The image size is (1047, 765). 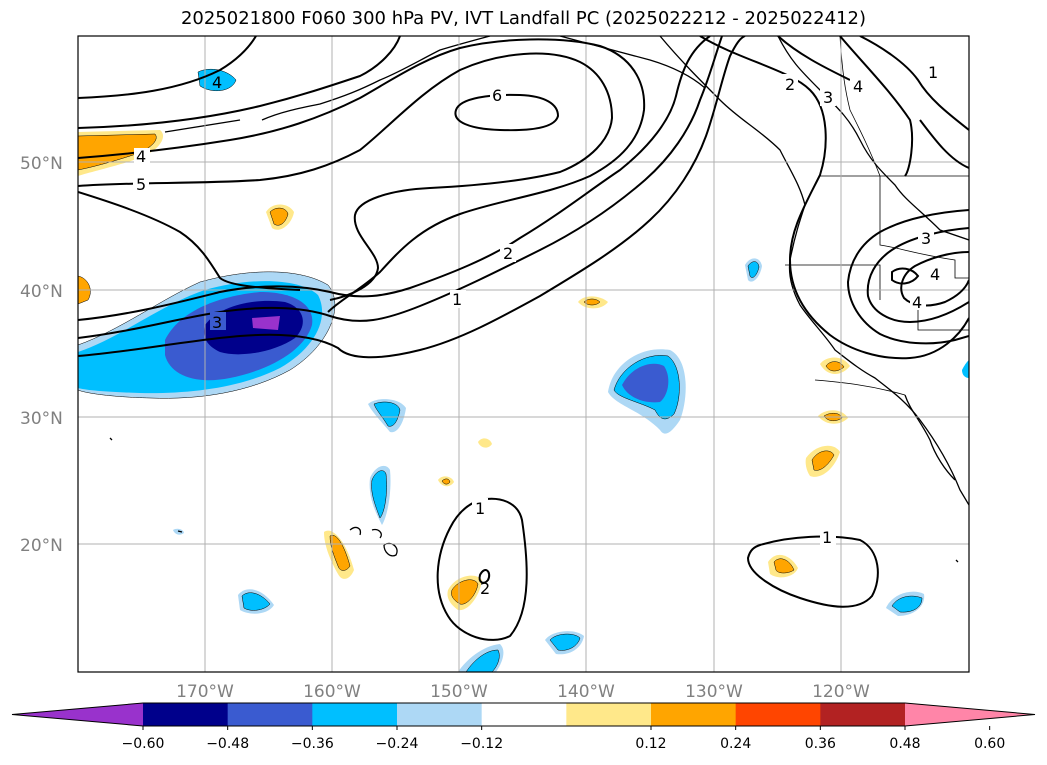 I want to click on colorbar-tick-label: −0.24, so click(x=397, y=744).